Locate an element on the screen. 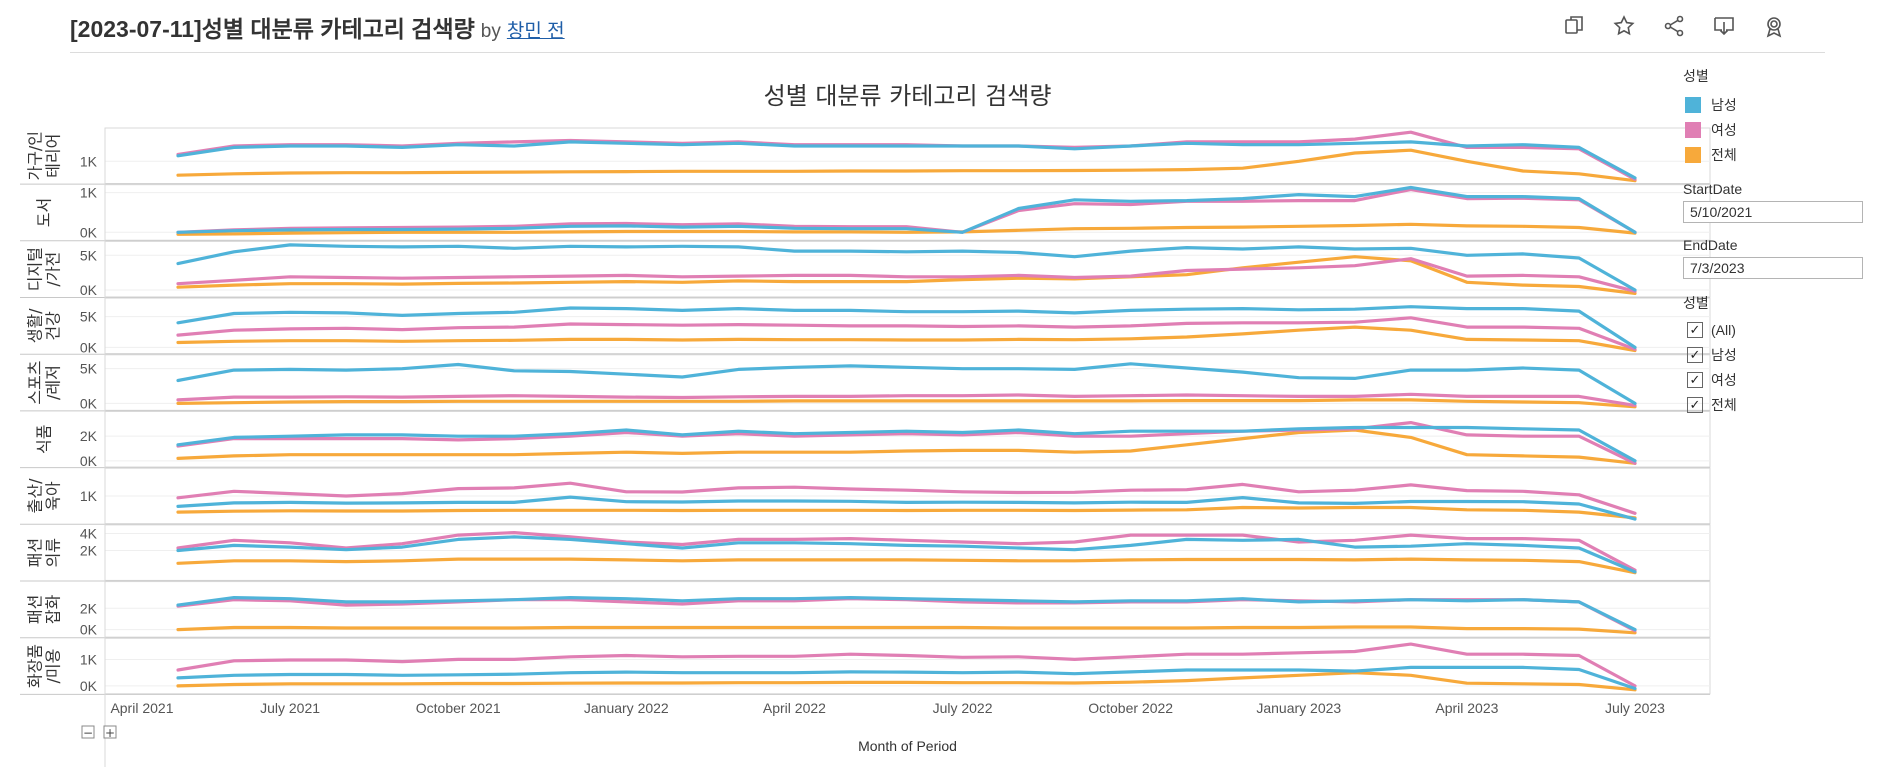 Image resolution: width=1882 pixels, height=767 pixels. filter-item-male: ✓ 남성 is located at coordinates (1778, 354).